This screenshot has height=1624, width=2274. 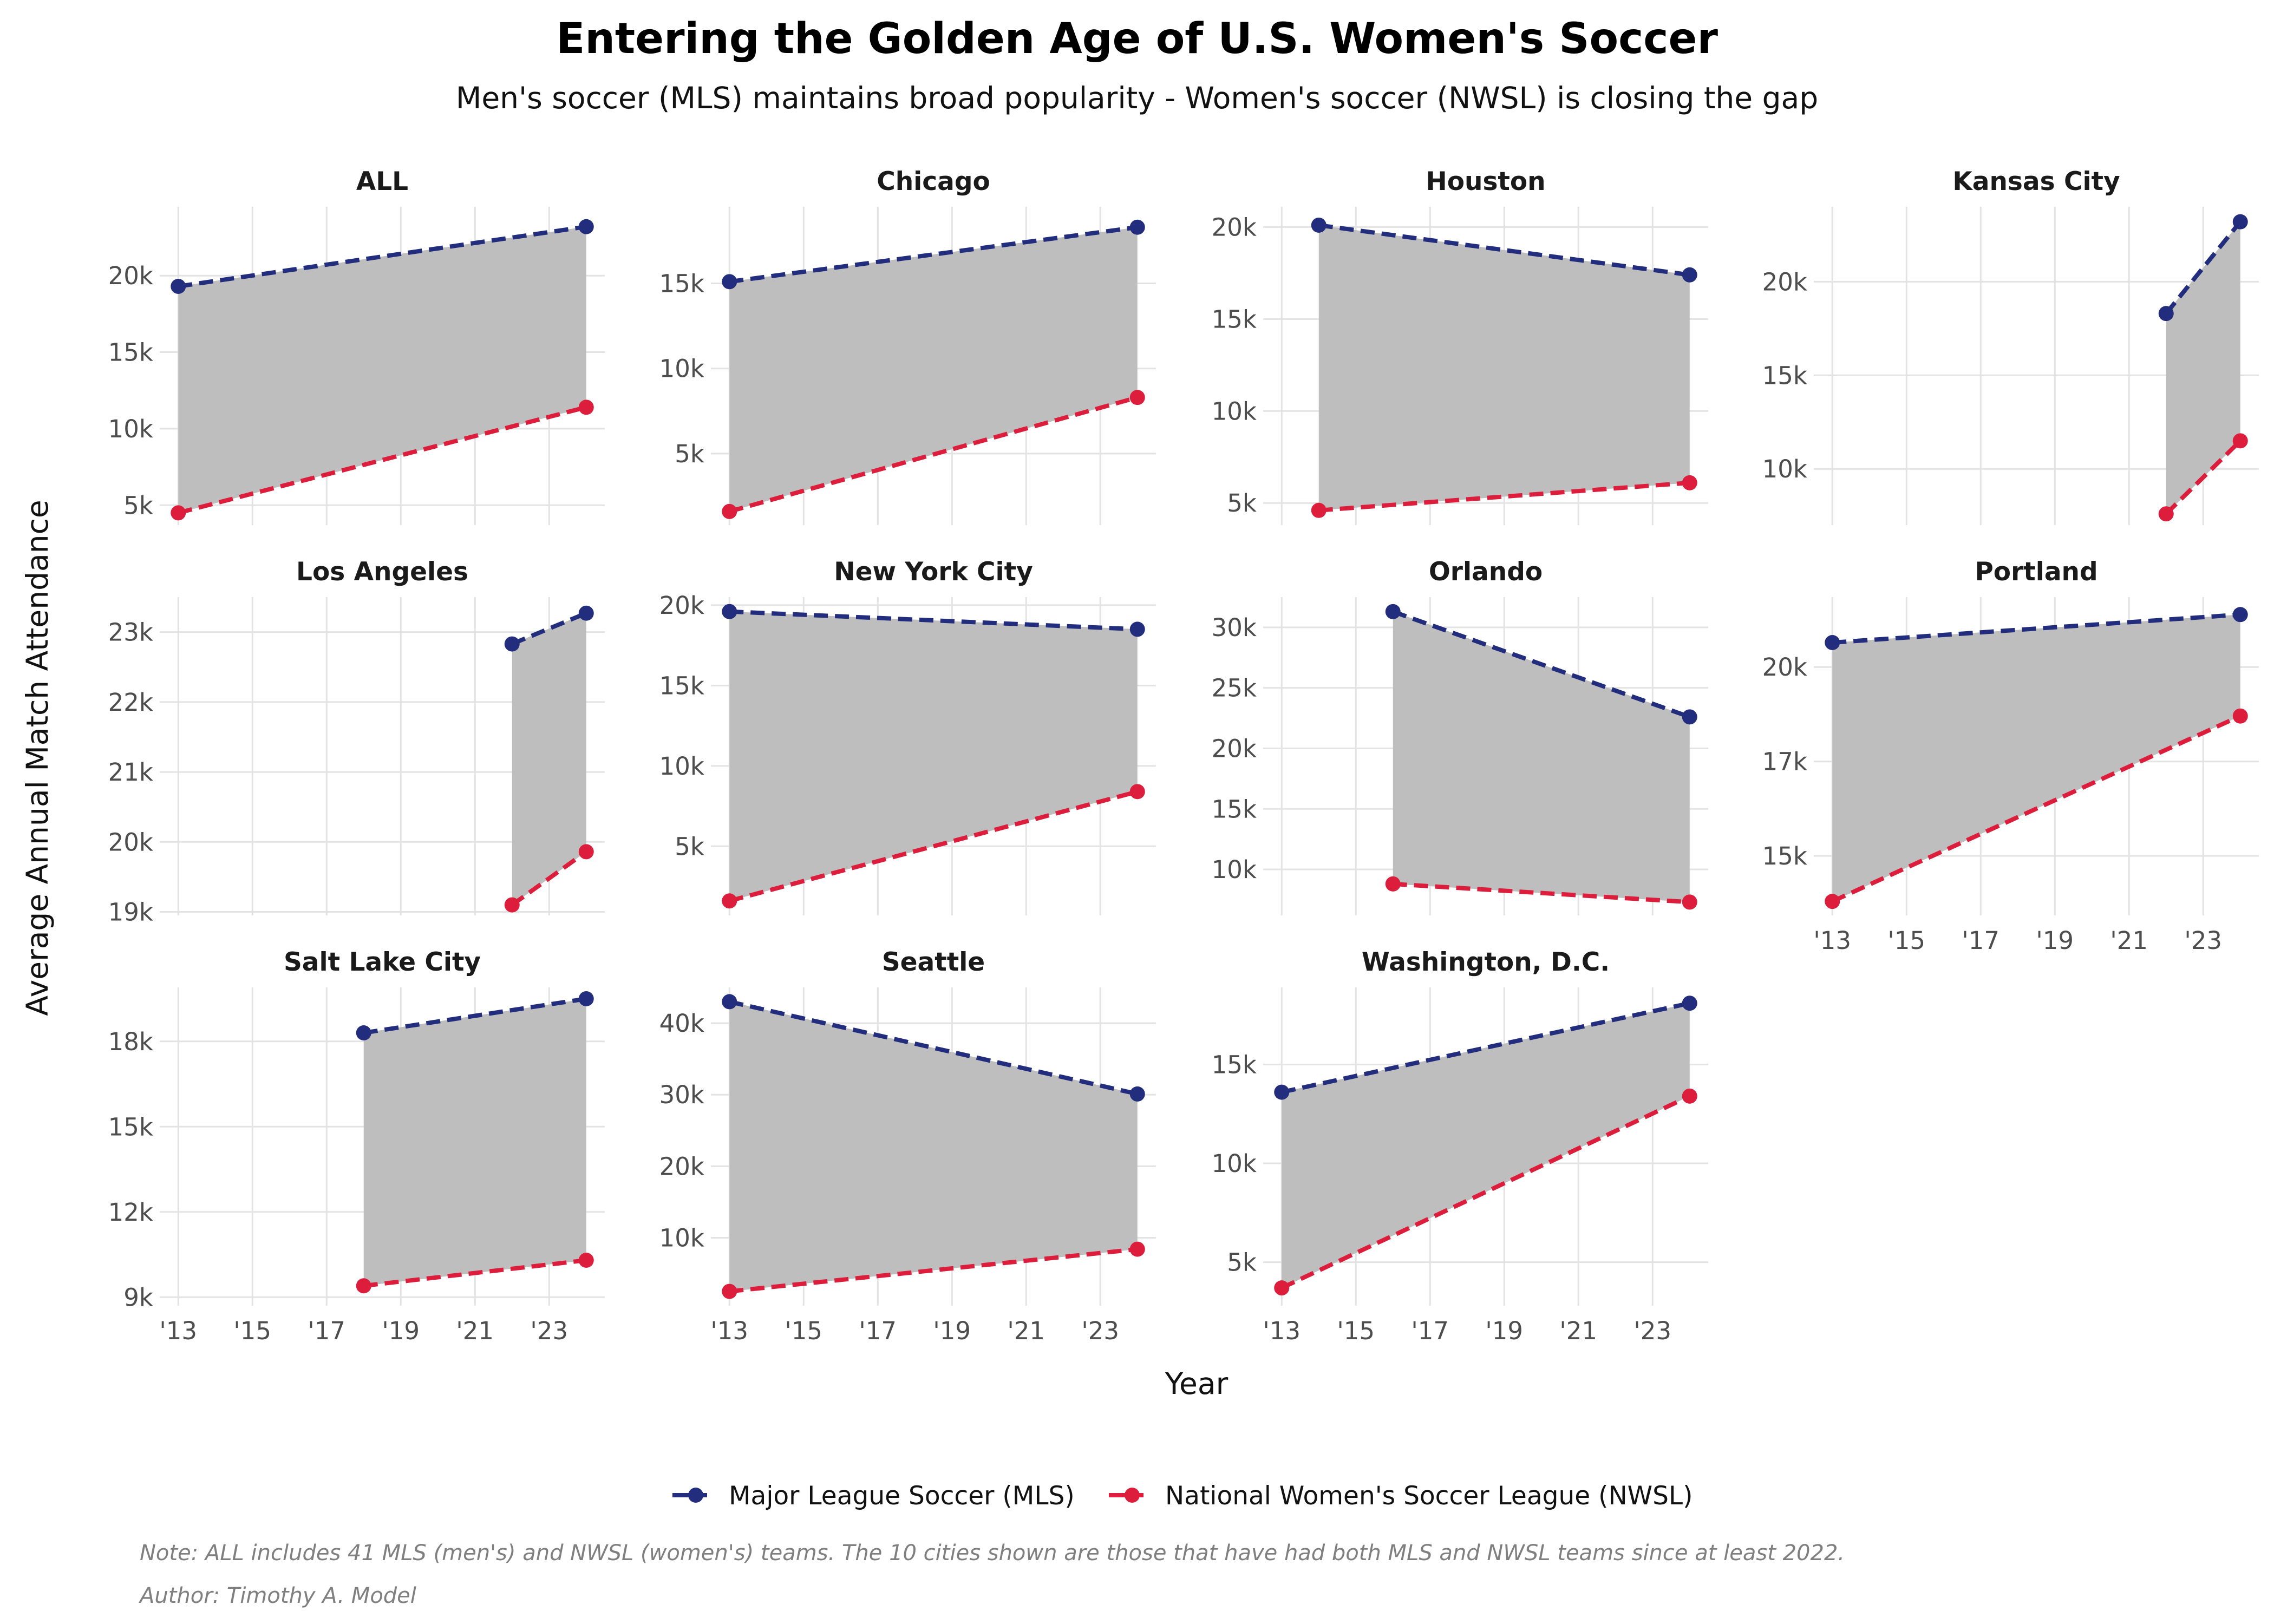 I want to click on mls-point-los-angeles, so click(x=512, y=644).